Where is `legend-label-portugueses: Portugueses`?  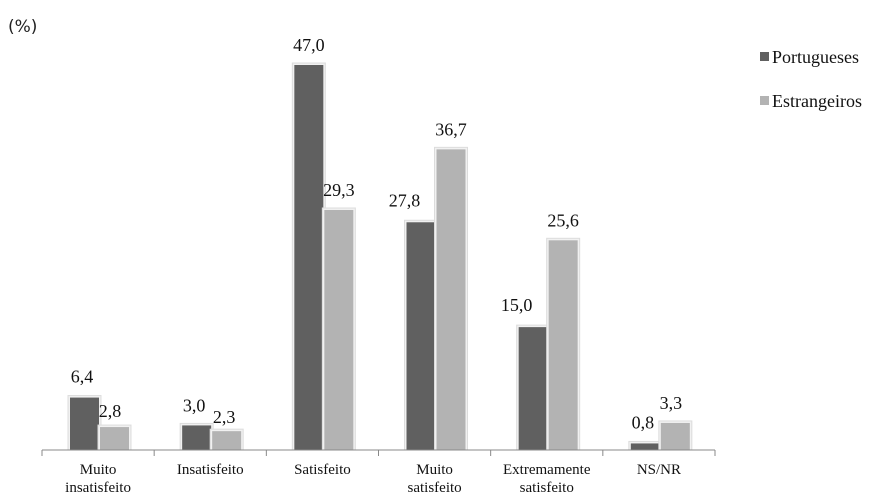
legend-label-portugueses: Portugueses is located at coordinates (815, 57).